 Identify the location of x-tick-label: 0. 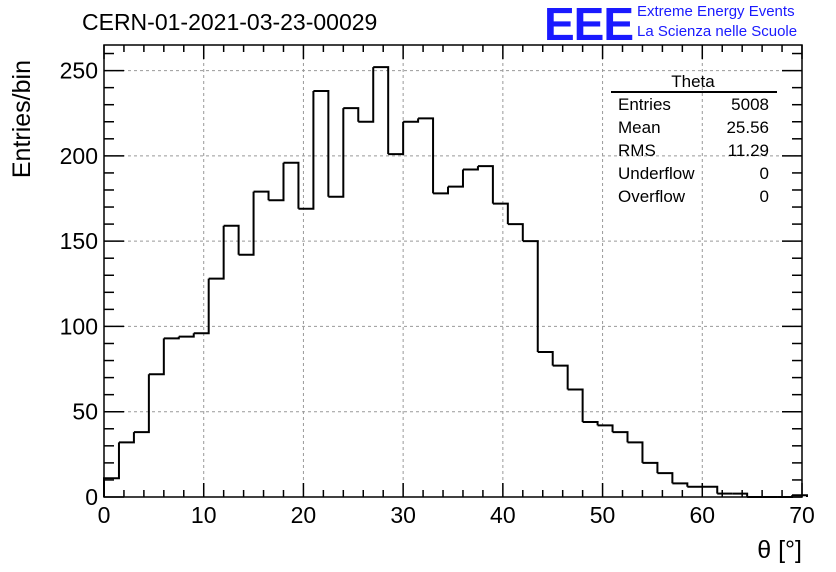
(104, 515).